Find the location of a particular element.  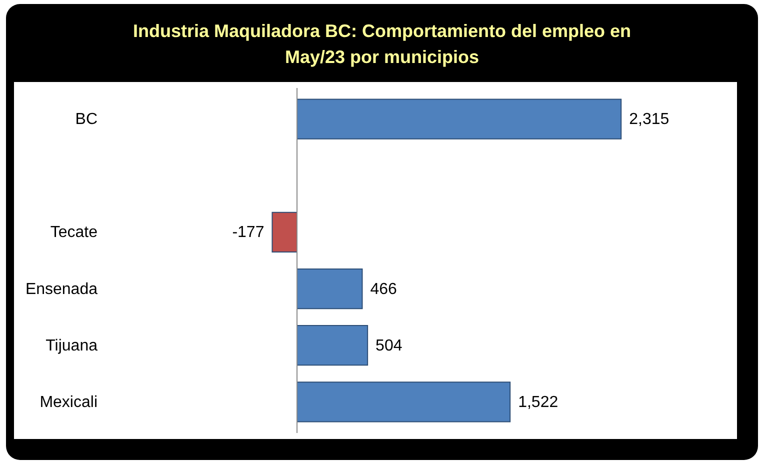

y-tick-label: Tecate is located at coordinates (74, 233).